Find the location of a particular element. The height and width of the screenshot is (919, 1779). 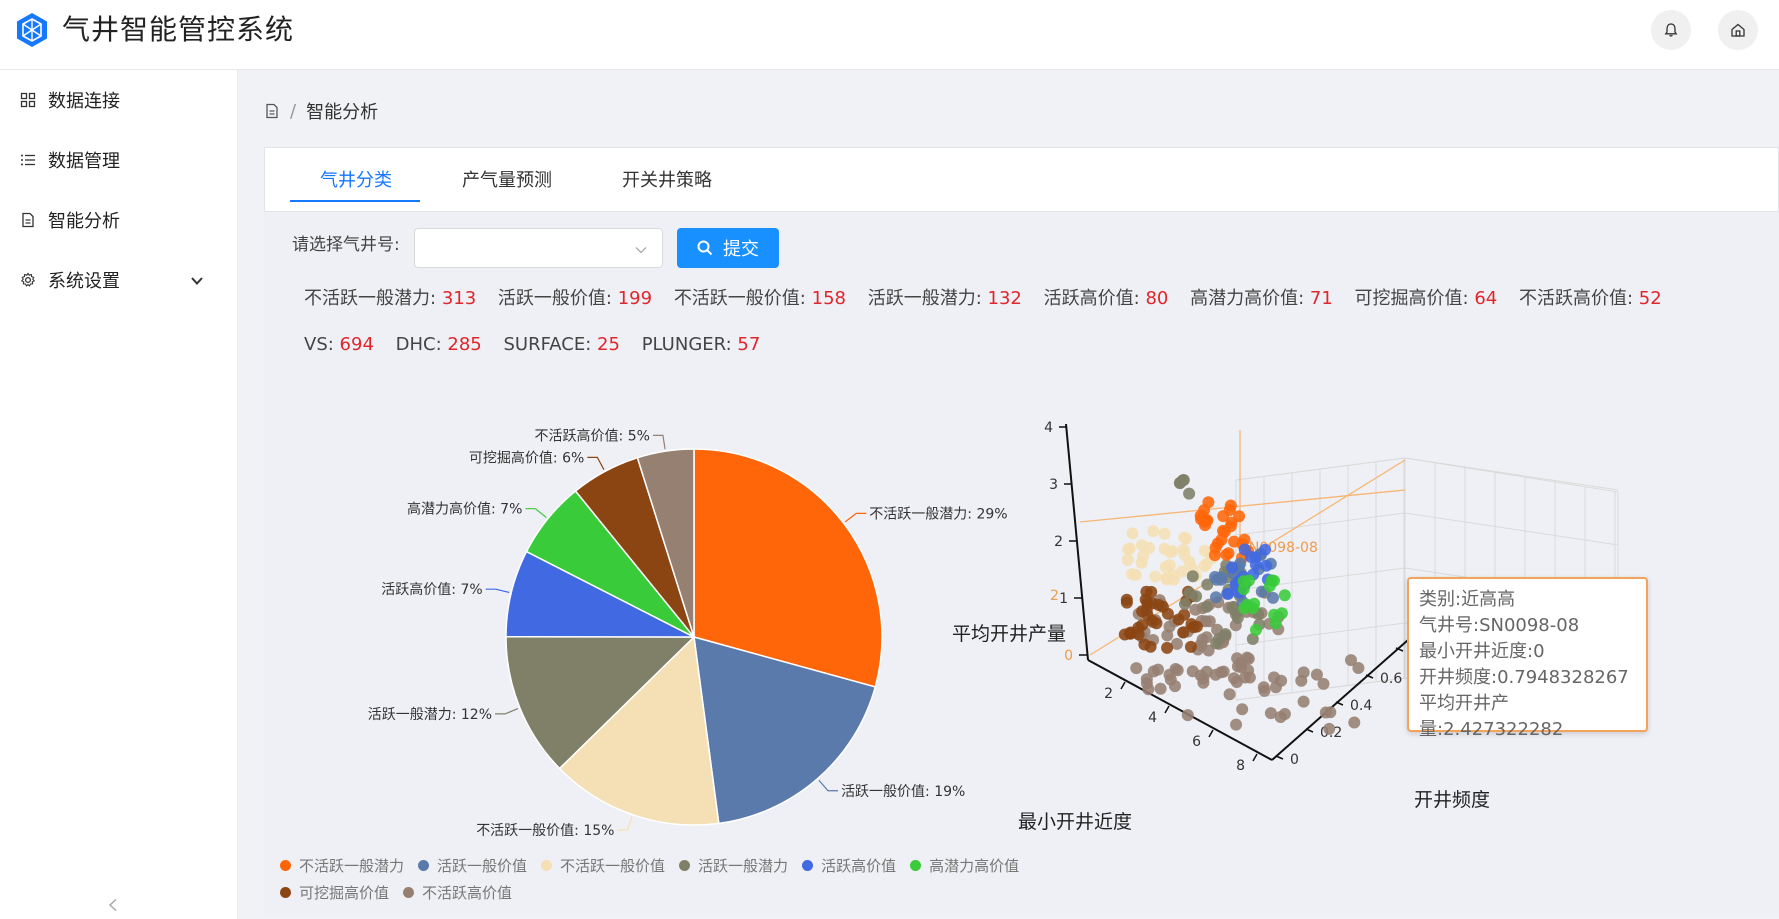

legend-item: 活跃高价值 is located at coordinates (849, 865).